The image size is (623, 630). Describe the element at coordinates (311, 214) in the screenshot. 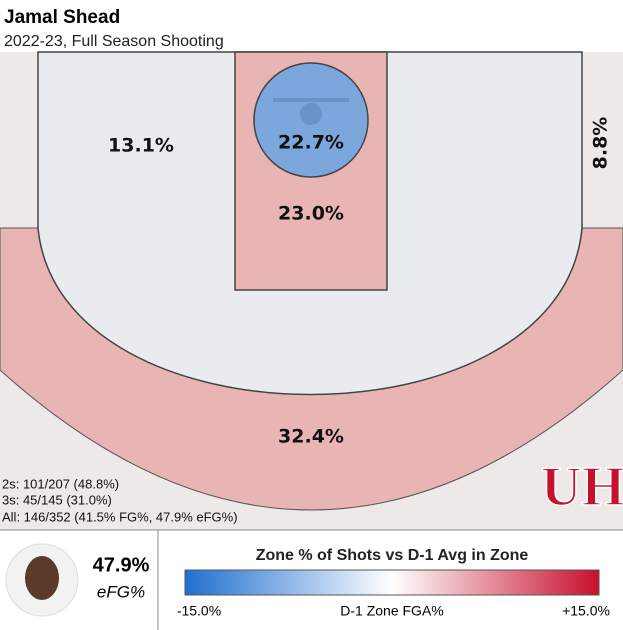

I see `zone-label: 23.0%` at that location.